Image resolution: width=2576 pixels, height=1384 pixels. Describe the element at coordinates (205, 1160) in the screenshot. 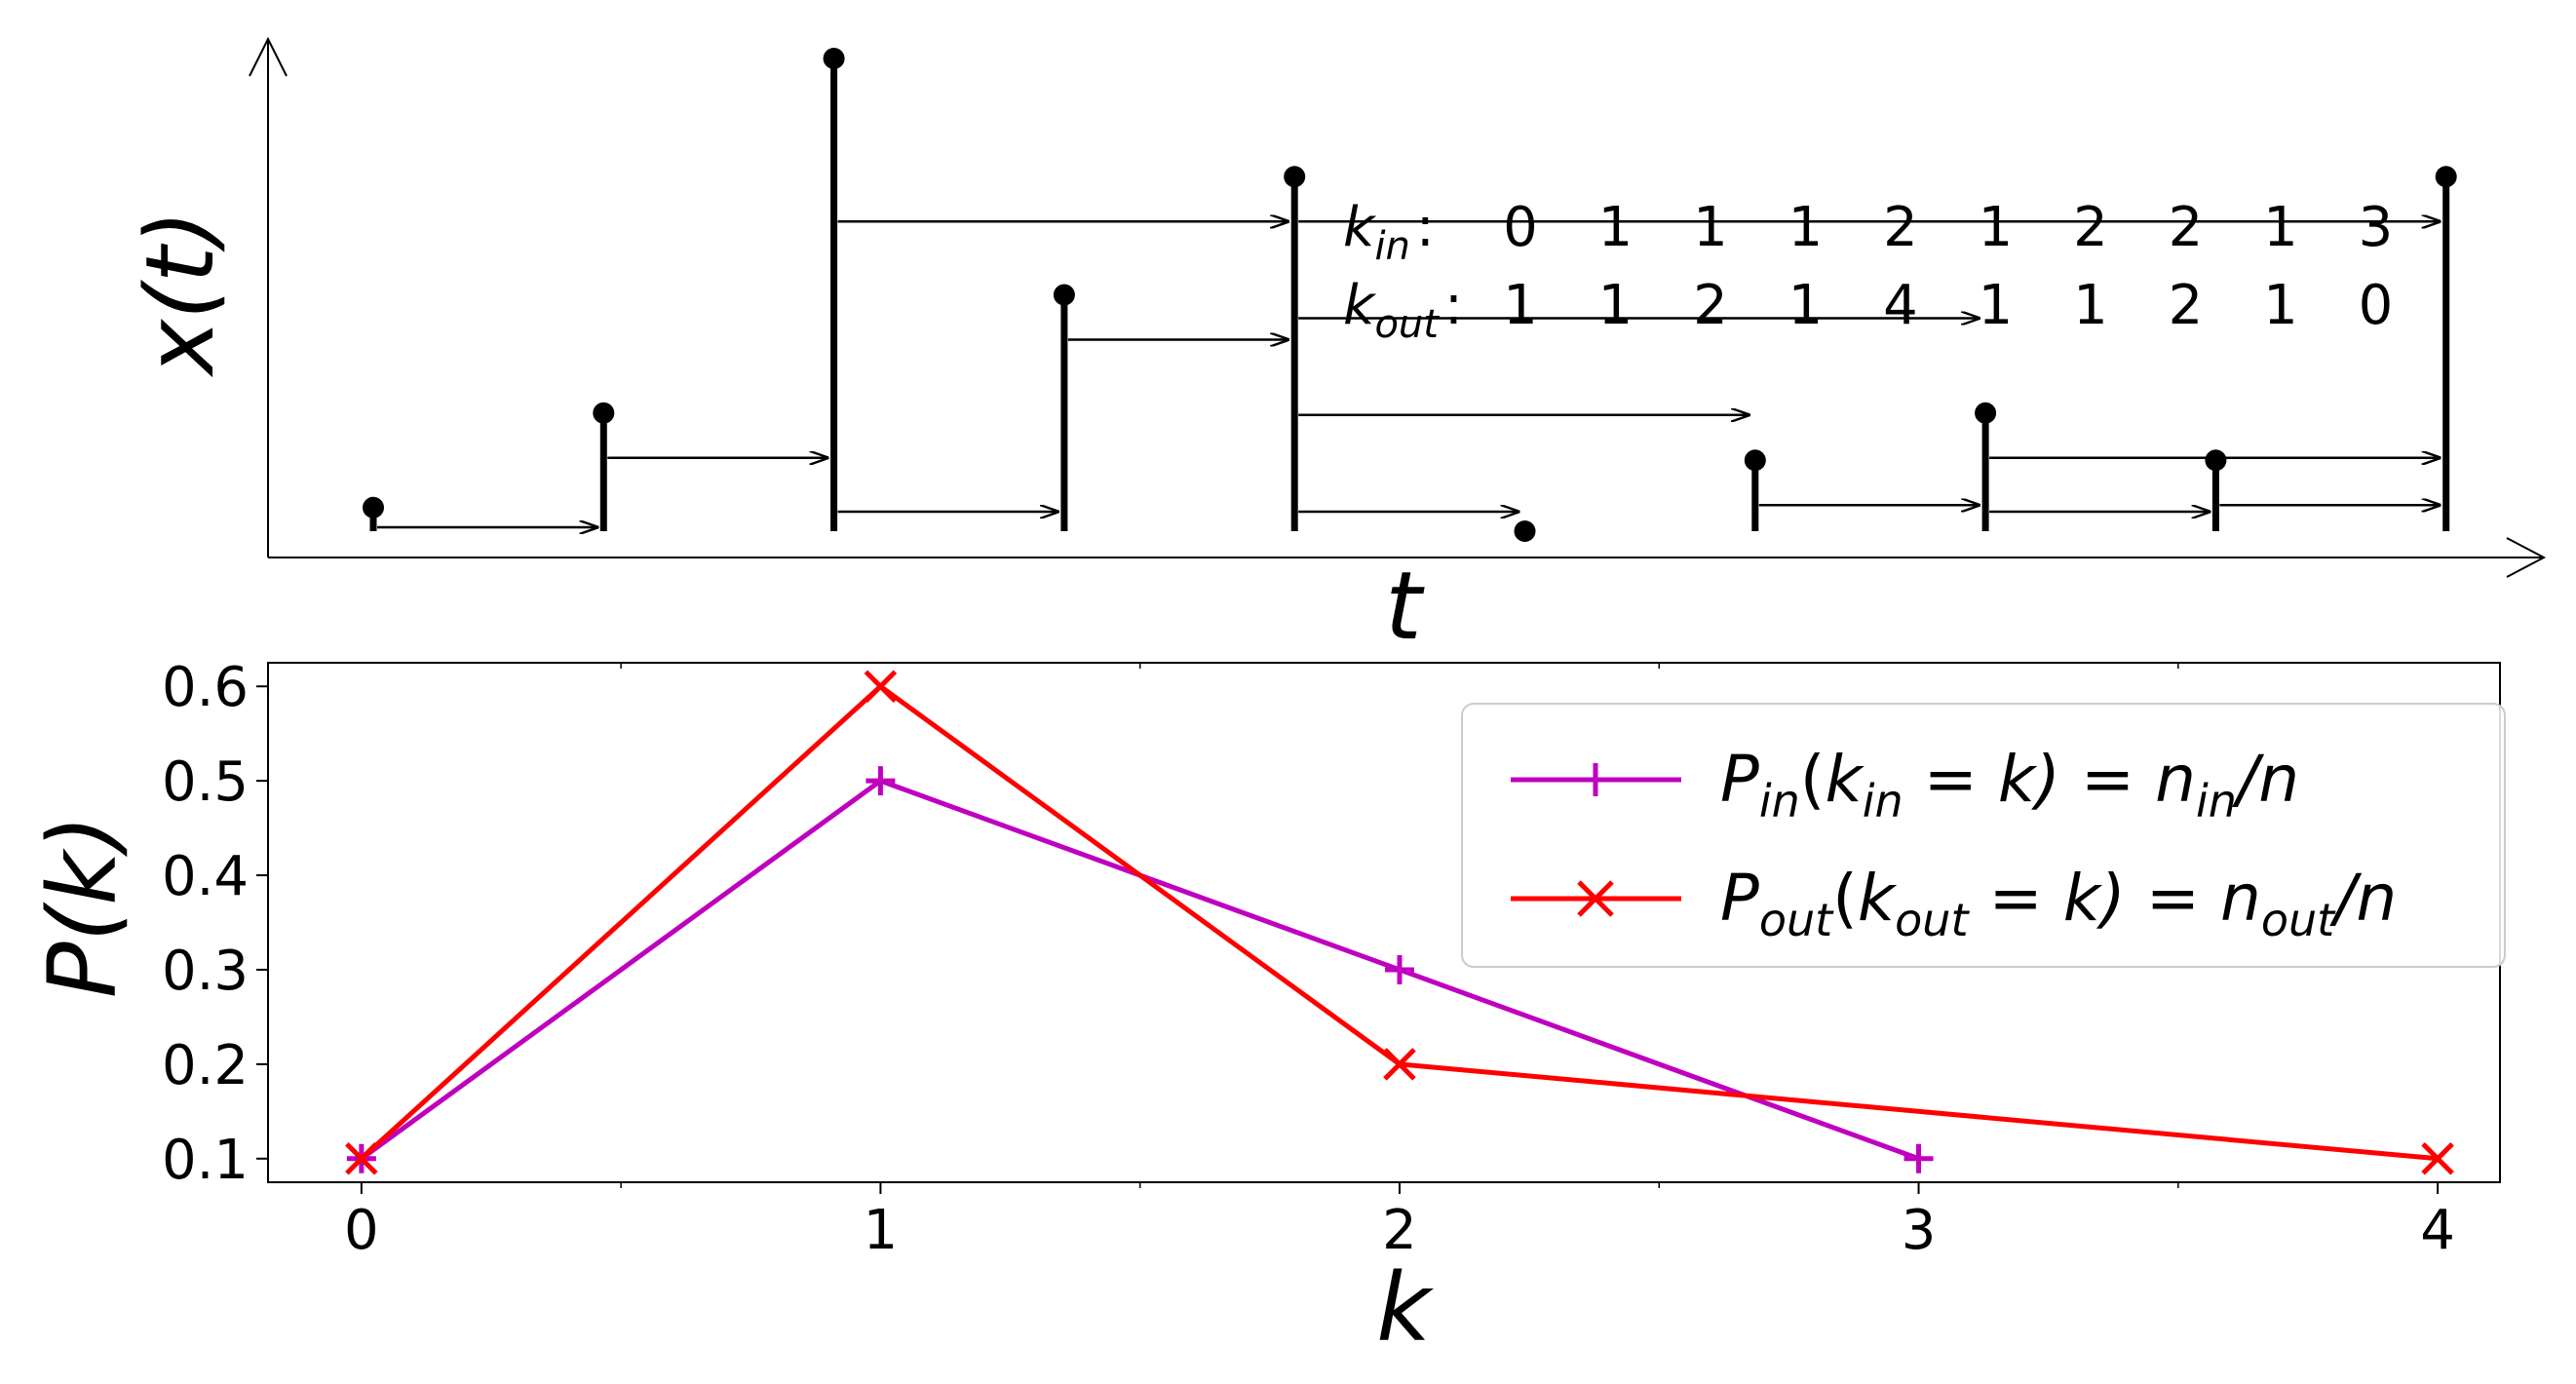

I see `y-tick-label: 0.1` at that location.